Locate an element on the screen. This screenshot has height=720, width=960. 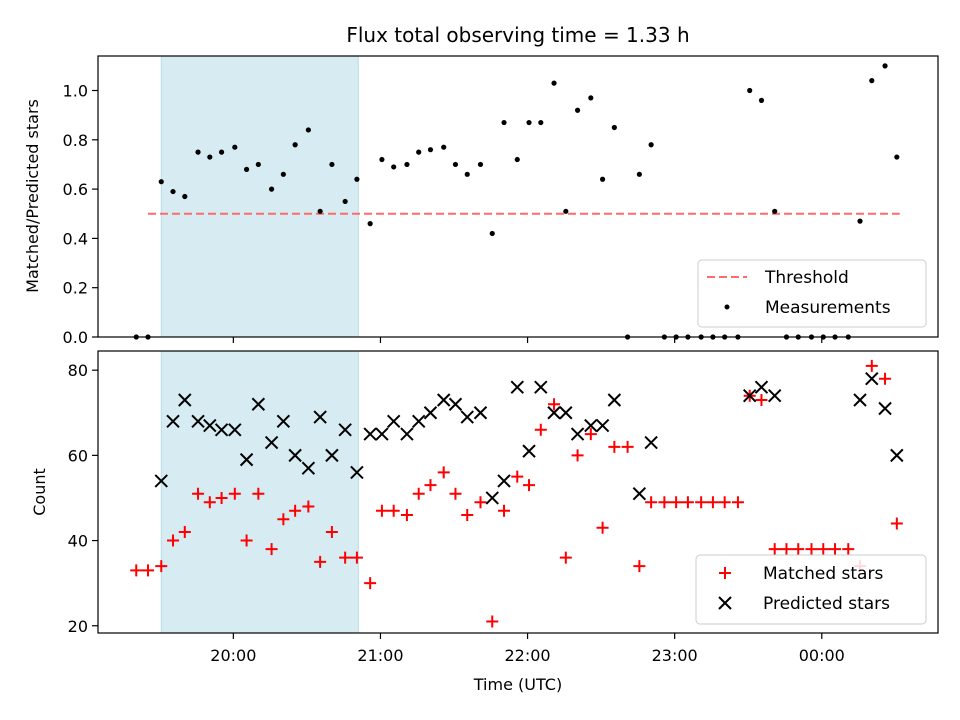
xtick-label-3: 23:00 is located at coordinates (675, 655).